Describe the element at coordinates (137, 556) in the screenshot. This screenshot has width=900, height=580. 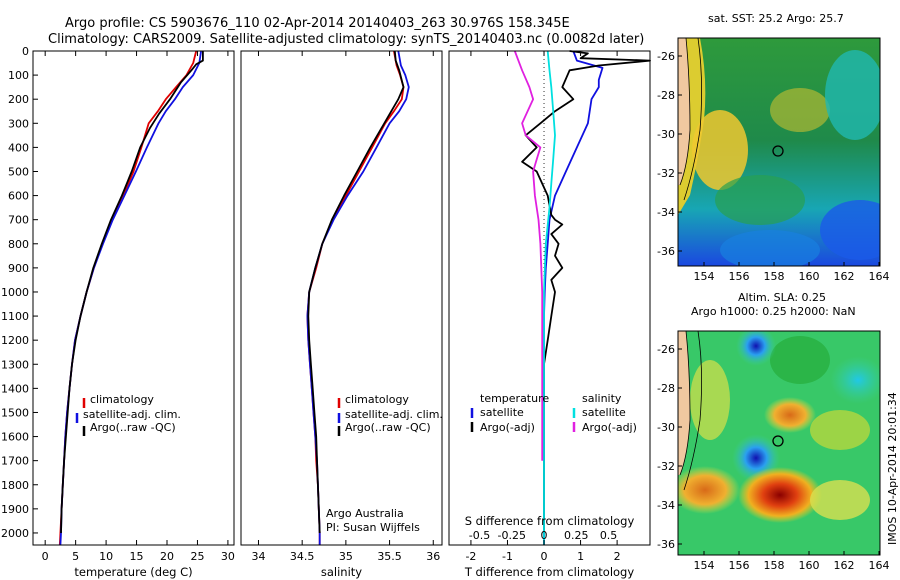
I see `x-tick-label: 15` at that location.